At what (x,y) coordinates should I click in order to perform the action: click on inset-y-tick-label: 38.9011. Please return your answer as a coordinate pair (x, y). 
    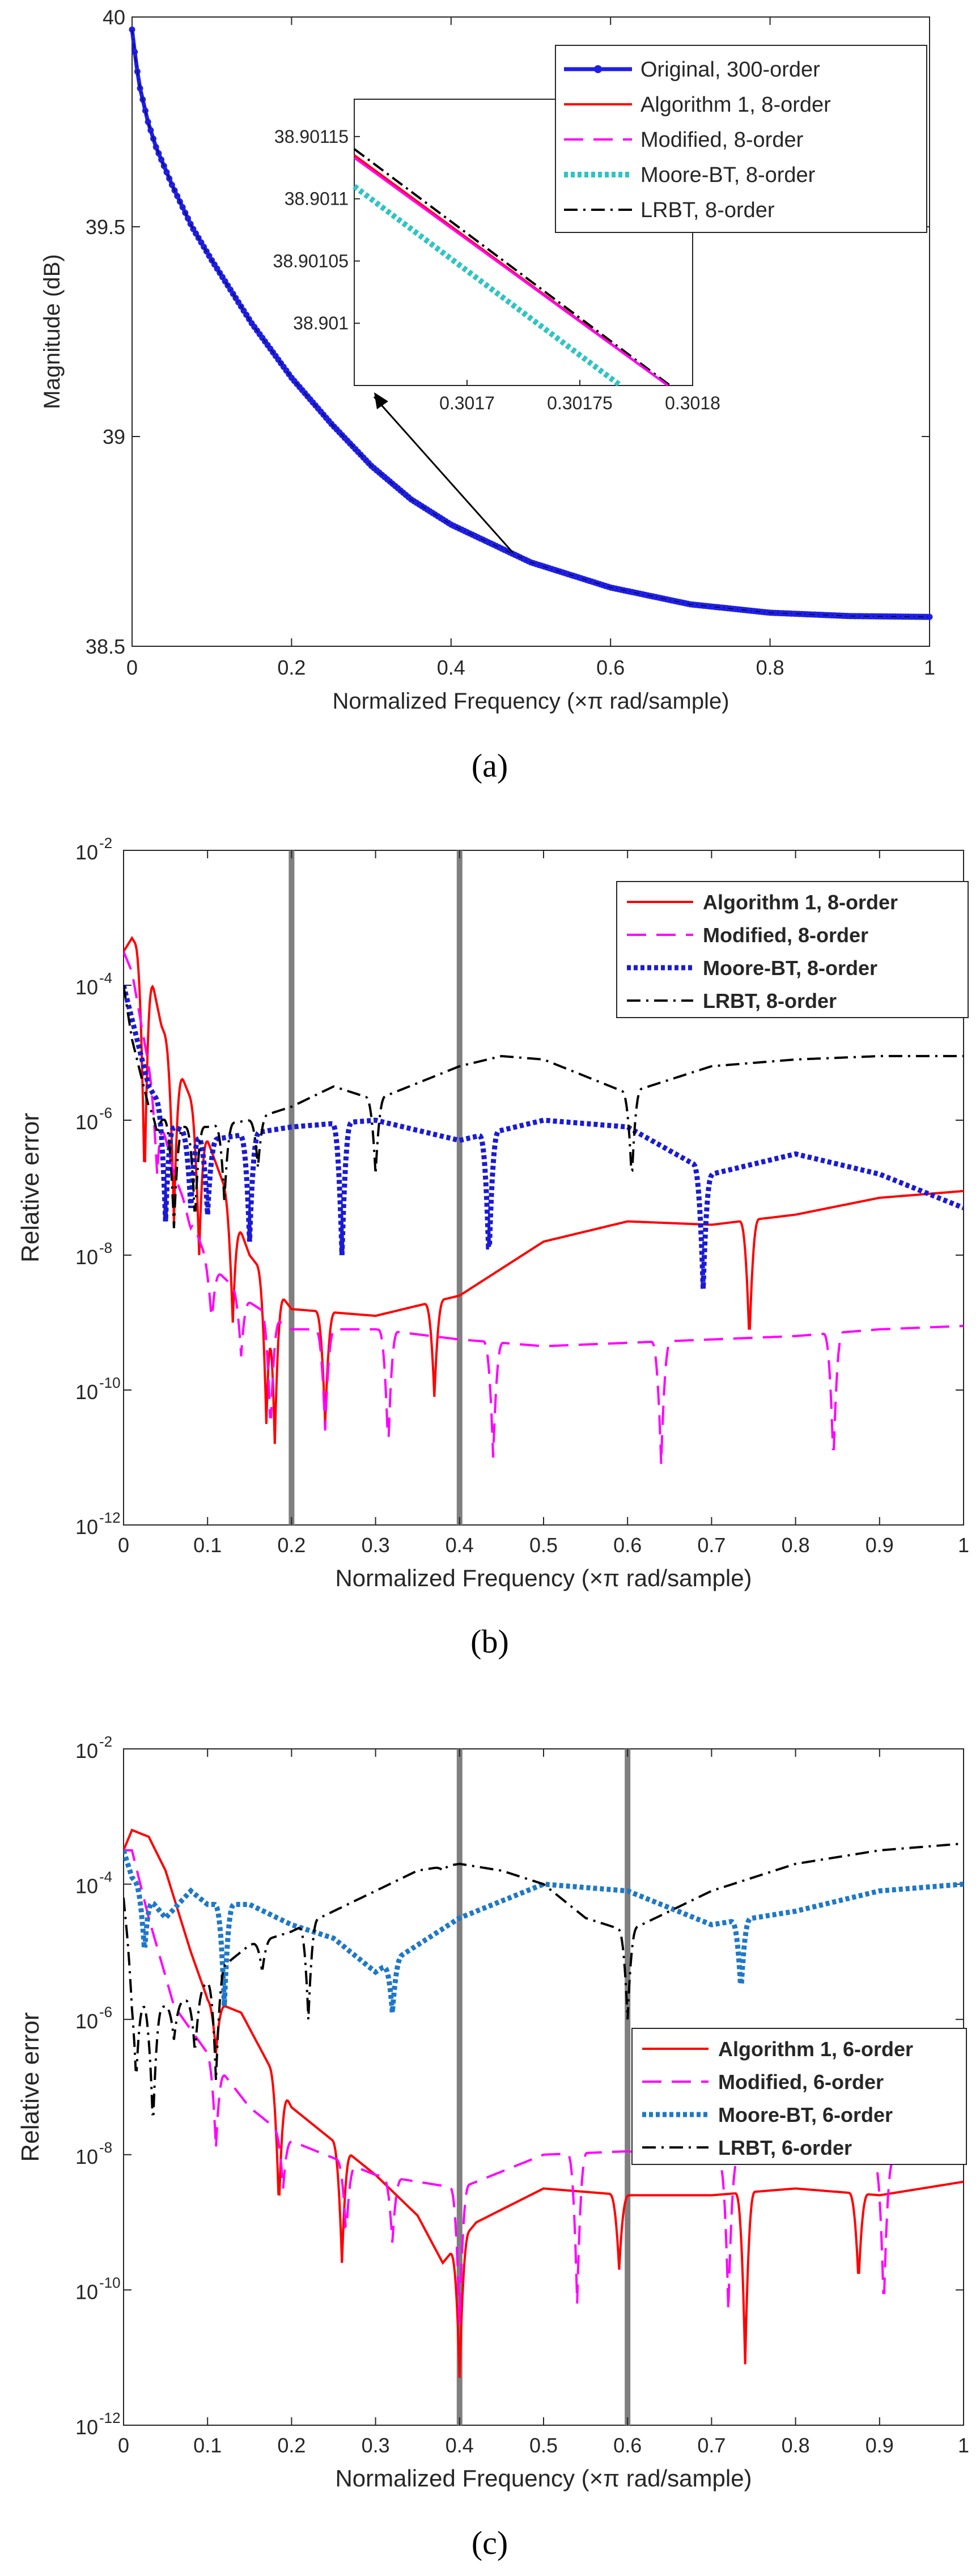
    Looking at the image, I should click on (317, 199).